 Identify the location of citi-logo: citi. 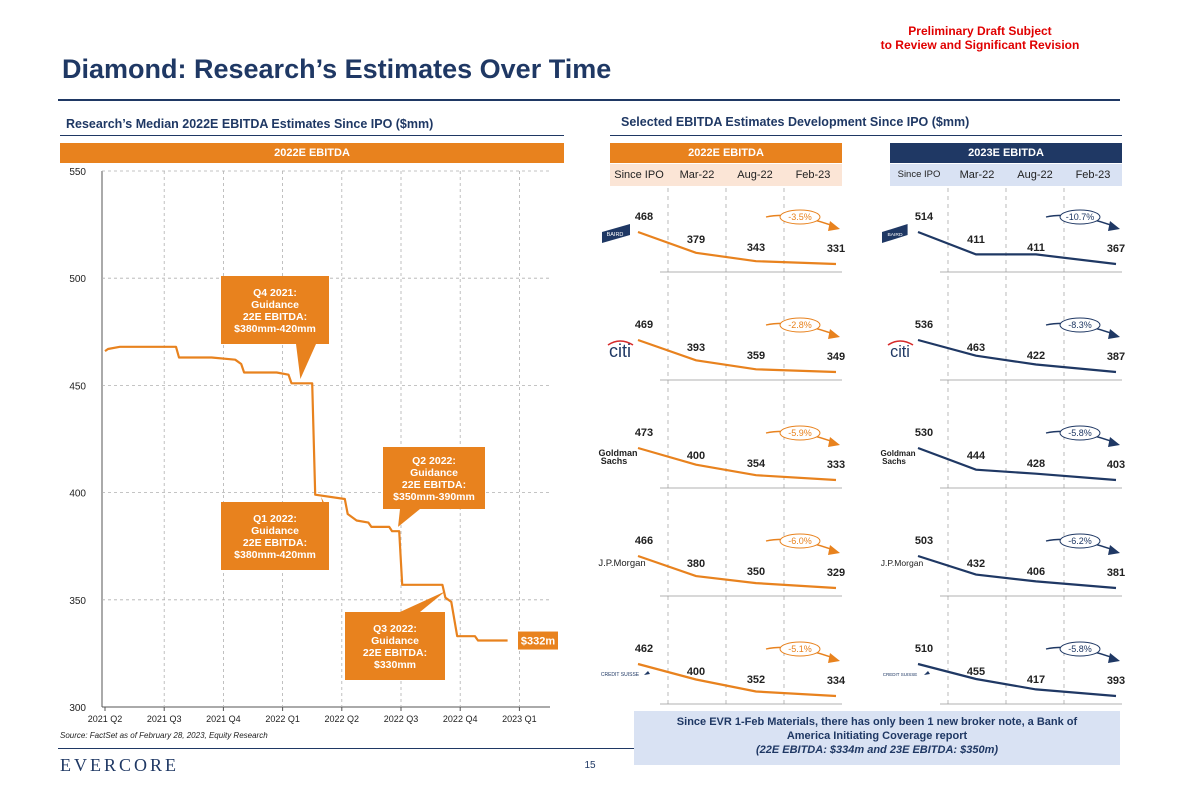
(620, 350).